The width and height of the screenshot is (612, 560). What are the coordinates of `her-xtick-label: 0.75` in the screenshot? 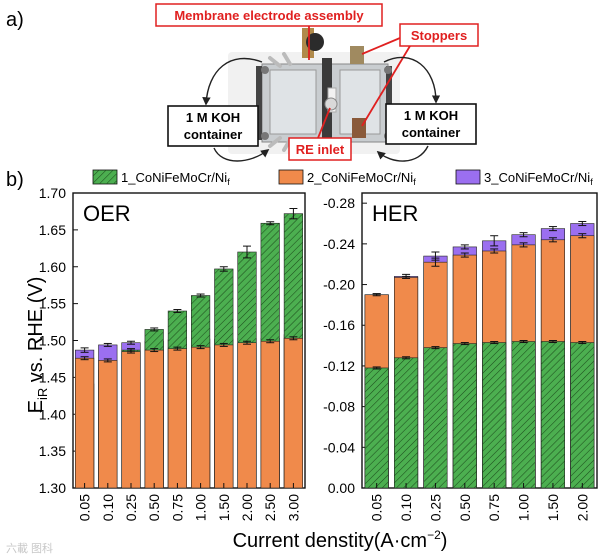 It's located at (494, 507).